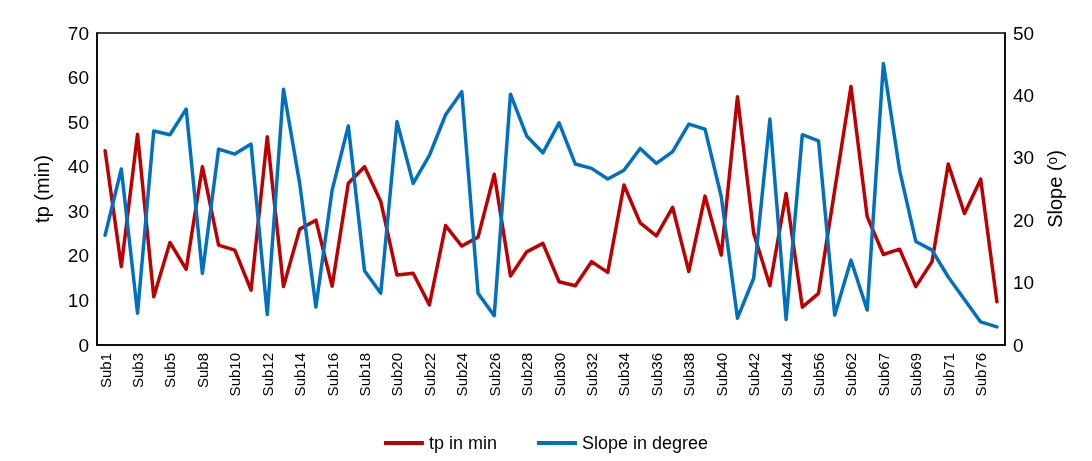  I want to click on x-tick-label: Sub22, so click(429, 375).